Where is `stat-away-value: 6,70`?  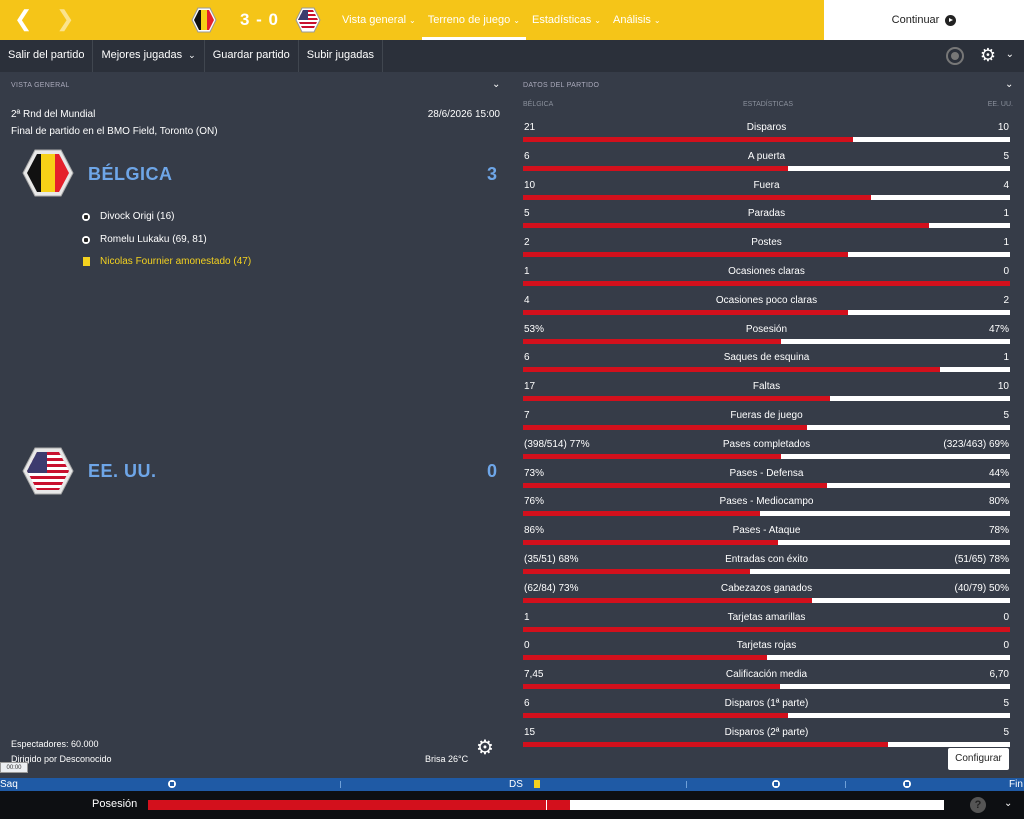
stat-away-value: 6,70 is located at coordinates (999, 675).